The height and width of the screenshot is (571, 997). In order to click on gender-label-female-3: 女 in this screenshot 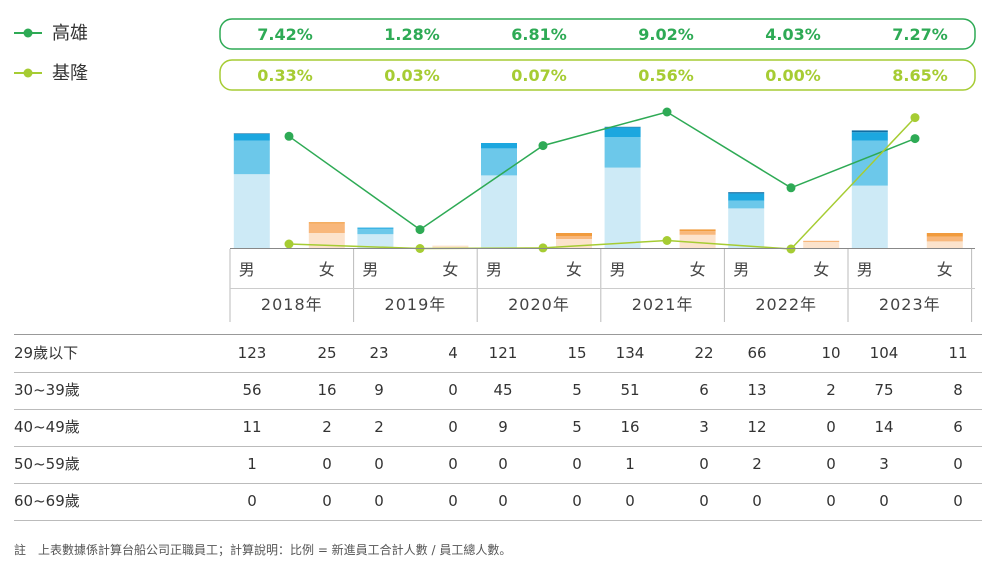, I will do `click(698, 269)`.